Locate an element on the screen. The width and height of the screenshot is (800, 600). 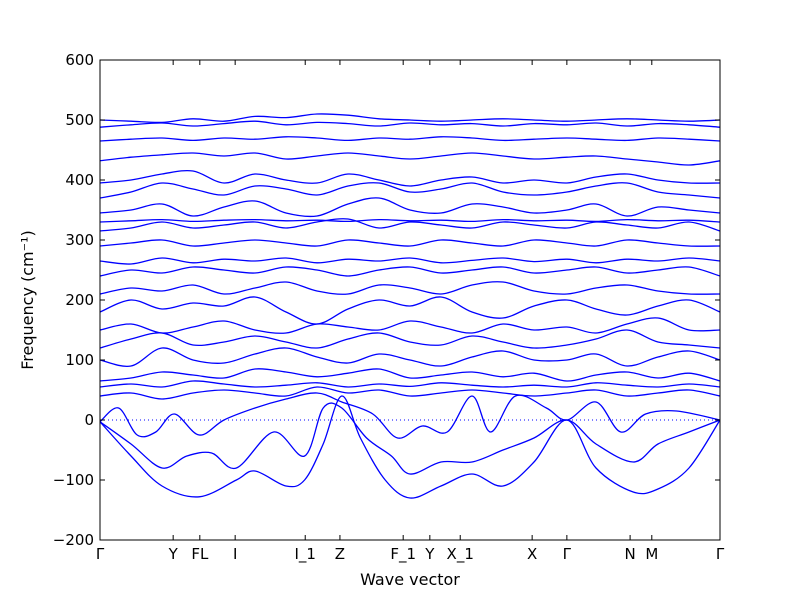
y-tick-label: −200 is located at coordinates (73, 540).